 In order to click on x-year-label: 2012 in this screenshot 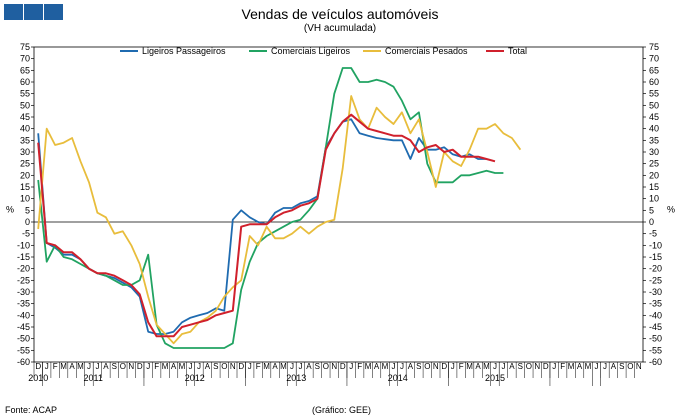, I will do `click(195, 378)`.